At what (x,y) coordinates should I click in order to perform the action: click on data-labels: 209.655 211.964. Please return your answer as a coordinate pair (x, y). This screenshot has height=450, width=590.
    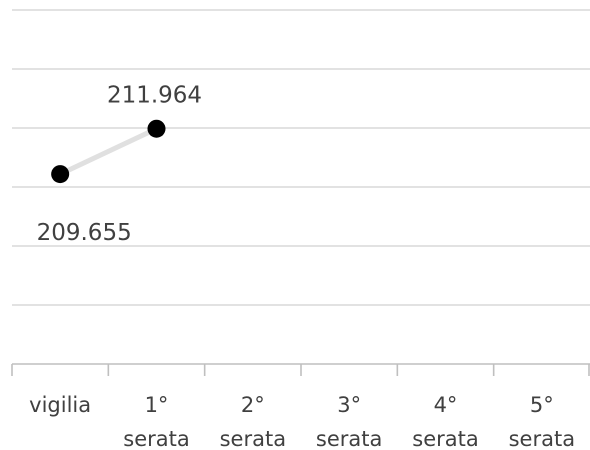
    Looking at the image, I should click on (119, 164).